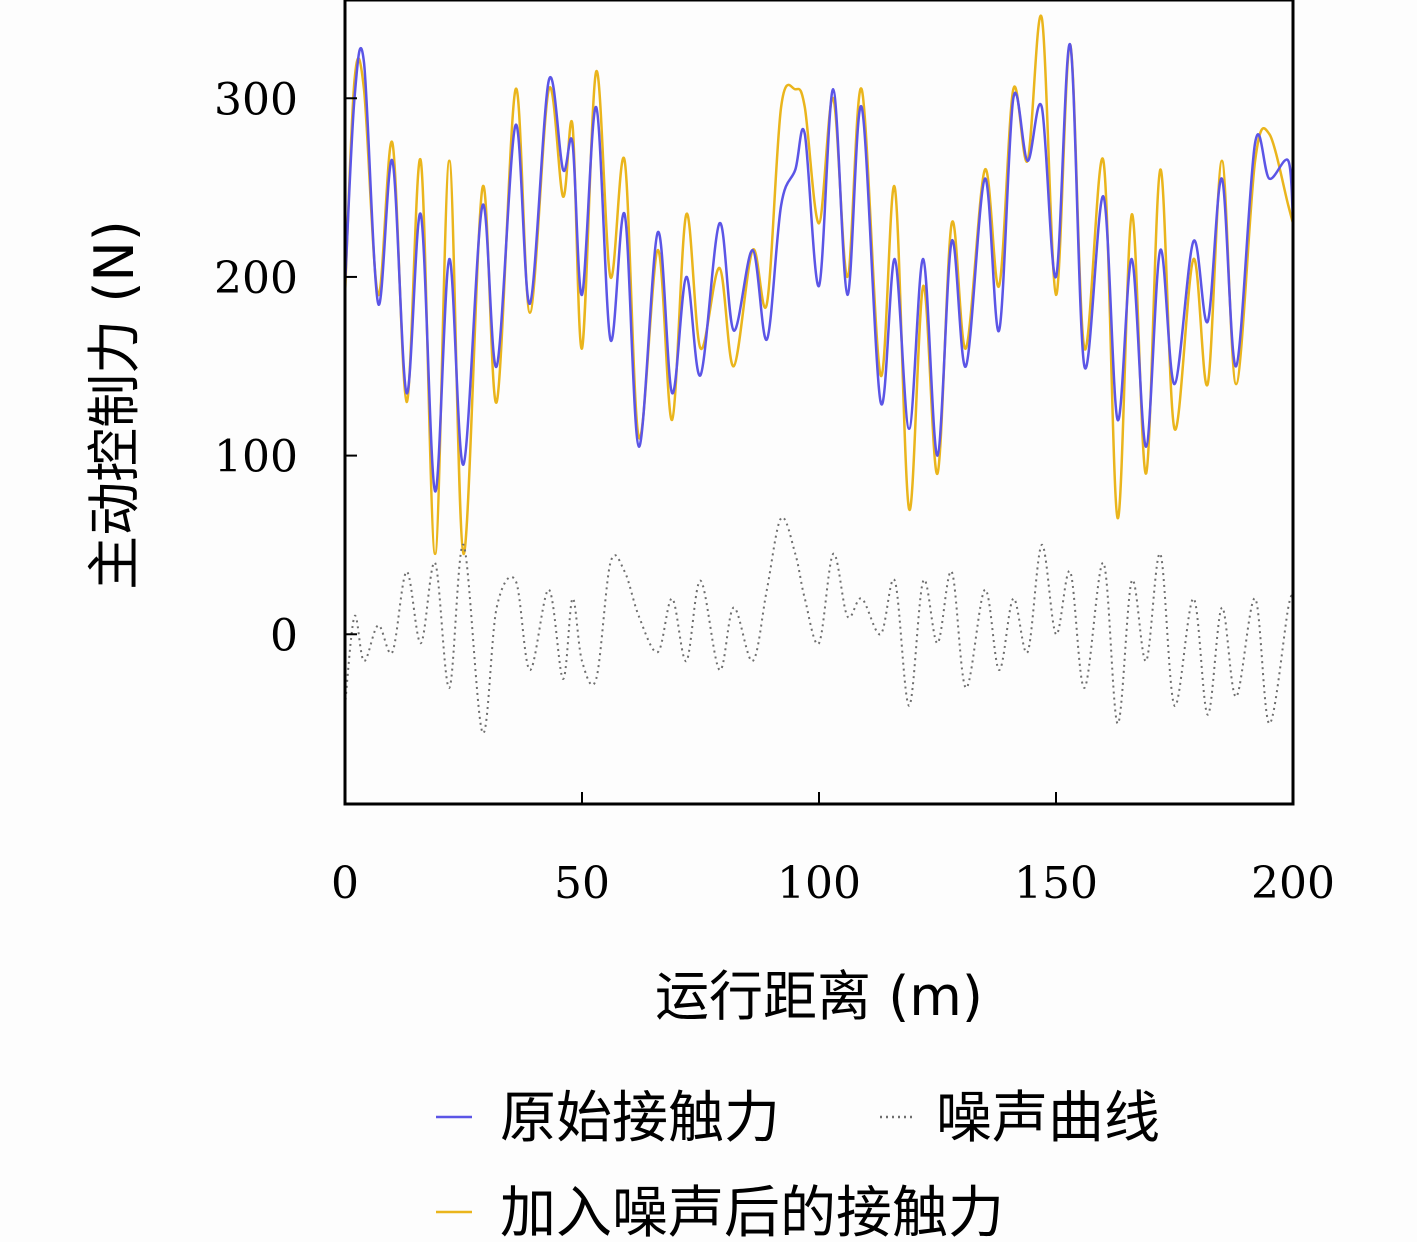  I want to click on x-axis-title: 运行距离 (m), so click(819, 996).